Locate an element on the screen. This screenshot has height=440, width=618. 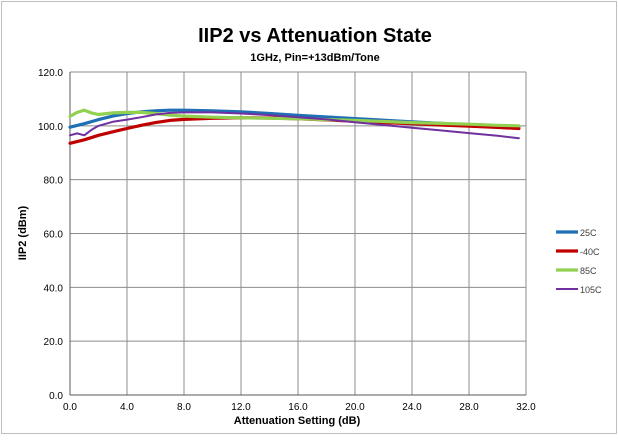
x-tick-label: 20.0 is located at coordinates (355, 407).